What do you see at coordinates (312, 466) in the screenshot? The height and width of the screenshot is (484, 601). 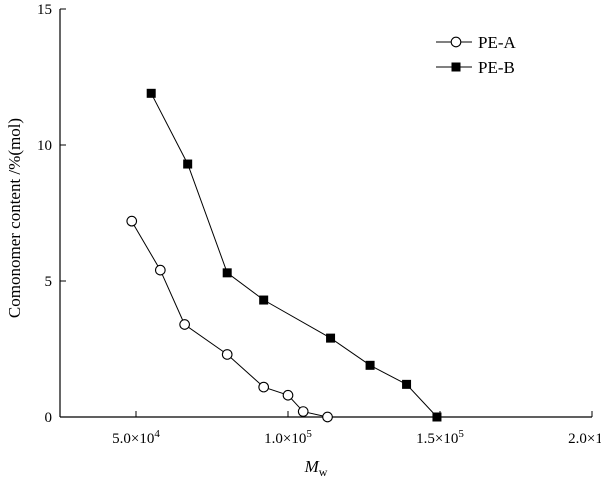 I see `x-axis-title-main: M` at bounding box center [312, 466].